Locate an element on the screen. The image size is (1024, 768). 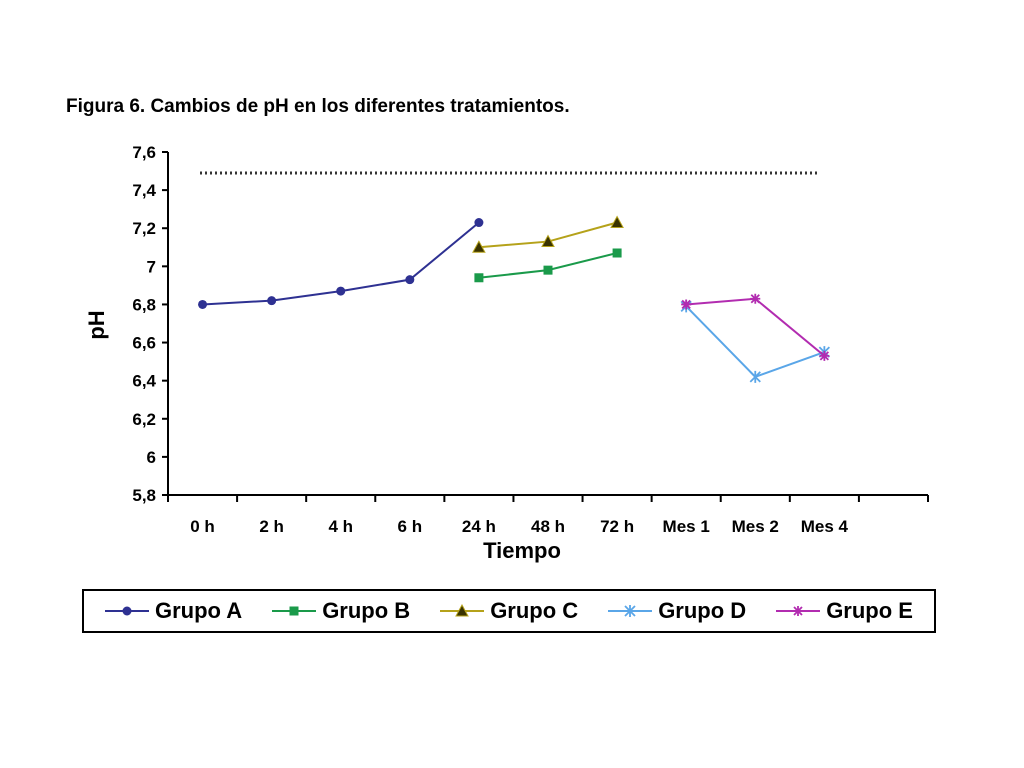
legend-label: Grupo A is located at coordinates (199, 610).